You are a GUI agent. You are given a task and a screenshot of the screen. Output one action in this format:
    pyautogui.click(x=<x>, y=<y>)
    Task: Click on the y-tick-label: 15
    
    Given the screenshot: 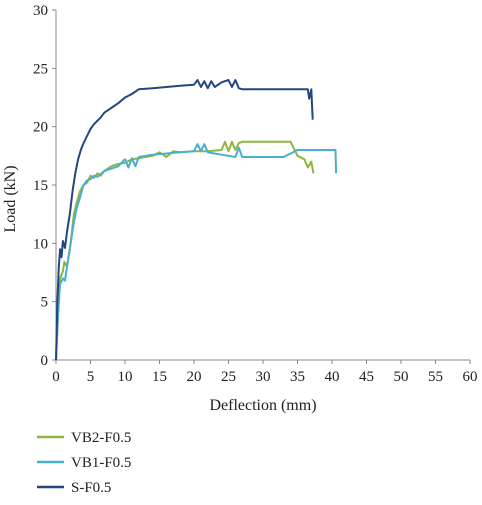 What is the action you would take?
    pyautogui.click(x=40, y=186)
    